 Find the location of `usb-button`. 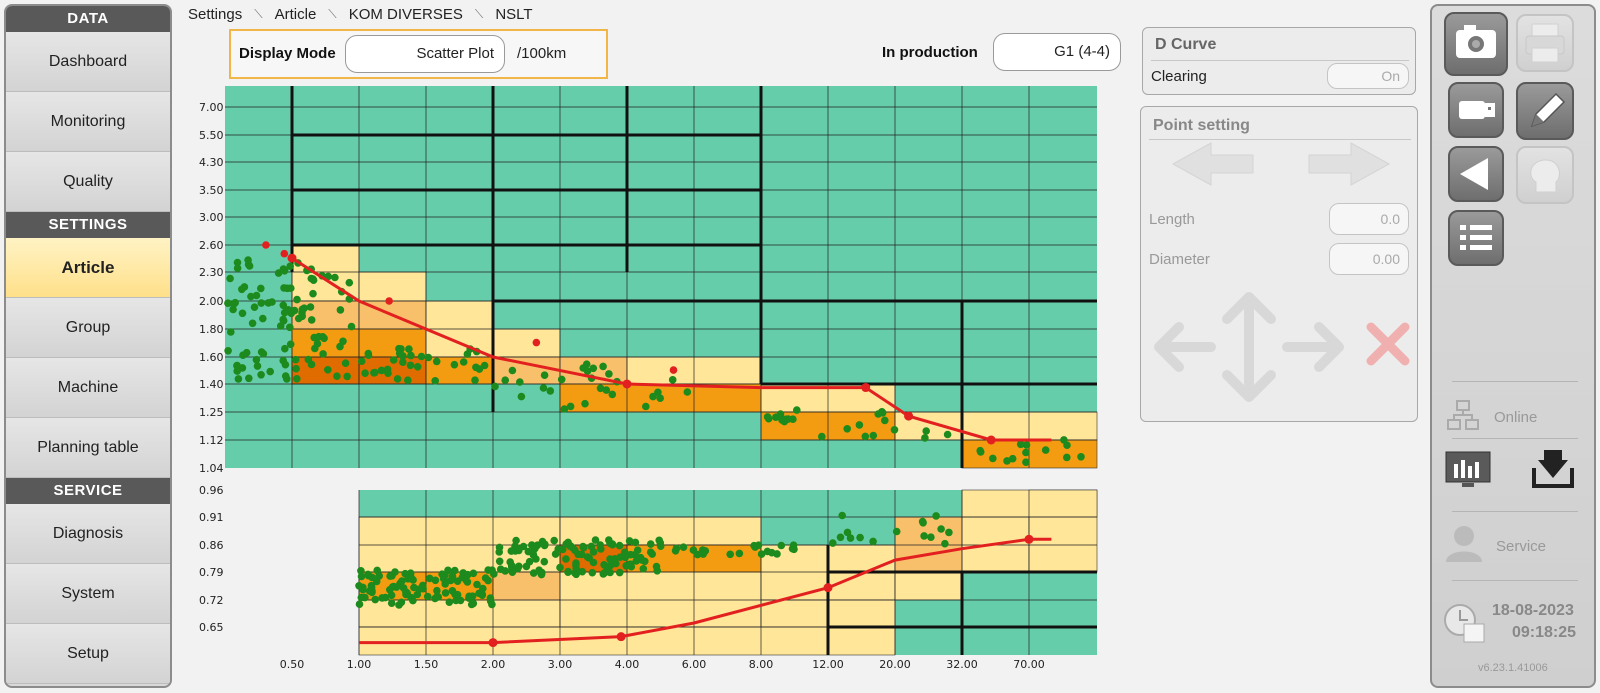

usb-button is located at coordinates (1476, 110).